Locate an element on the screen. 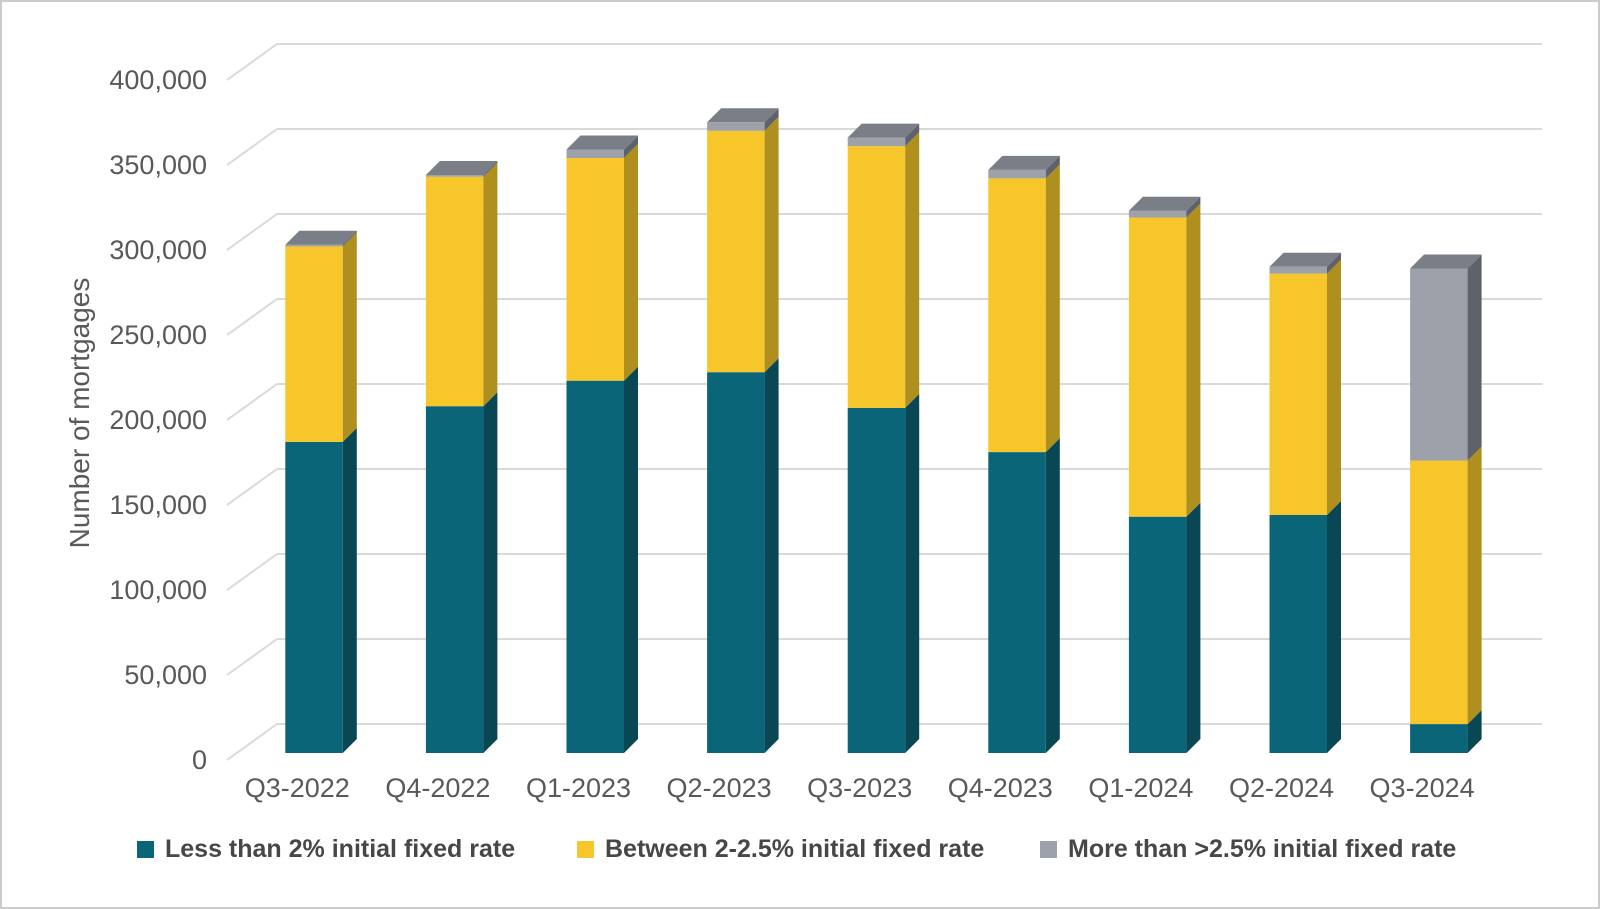  x-category-label: Q1-2023 is located at coordinates (578, 788).